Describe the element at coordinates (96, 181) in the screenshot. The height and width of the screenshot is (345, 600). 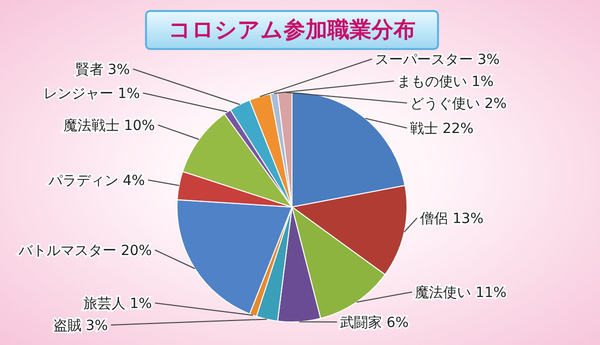
I see `slice-label: パラディン 4%` at that location.